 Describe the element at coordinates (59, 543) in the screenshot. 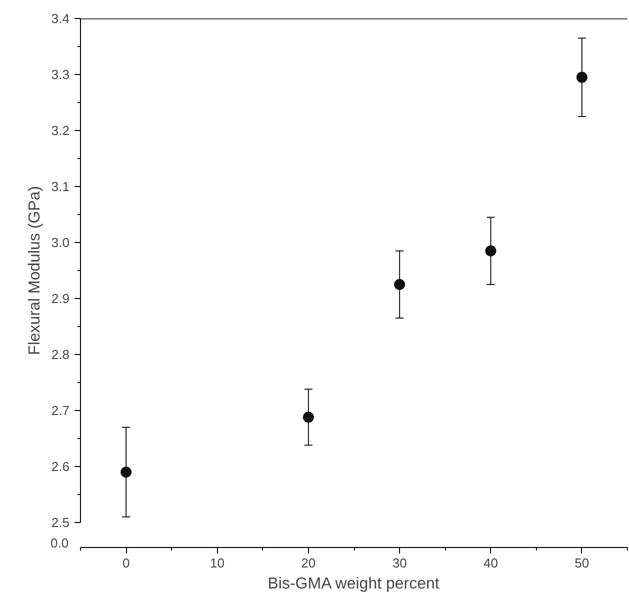

I see `text: 0.0` at that location.